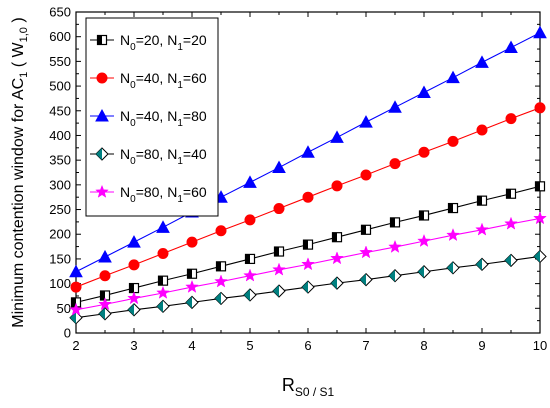 The height and width of the screenshot is (408, 550). What do you see at coordinates (18, 203) in the screenshot?
I see `y-axis-title-part: Minimum contention window for AC` at bounding box center [18, 203].